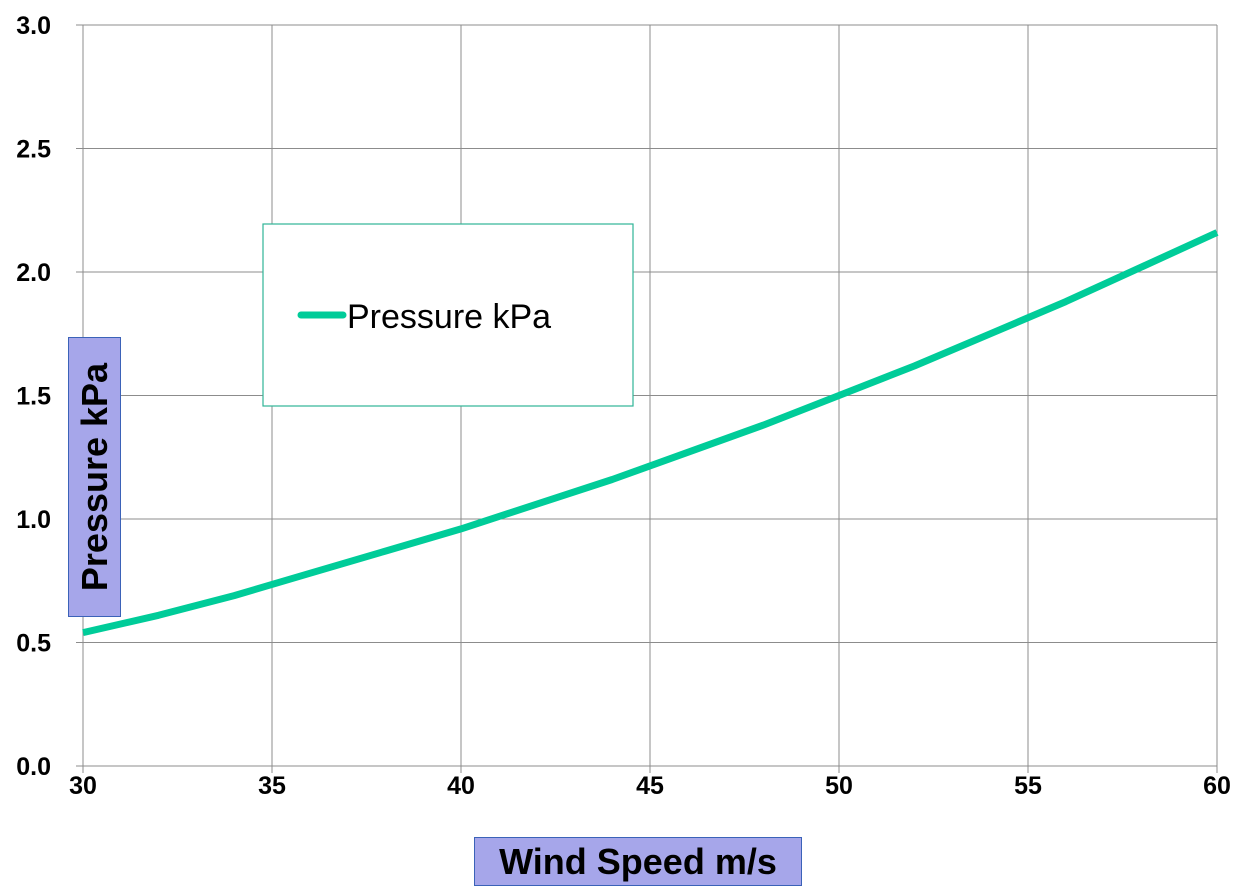  Describe the element at coordinates (33, 26) in the screenshot. I see `y-tick-label: 3.0` at that location.